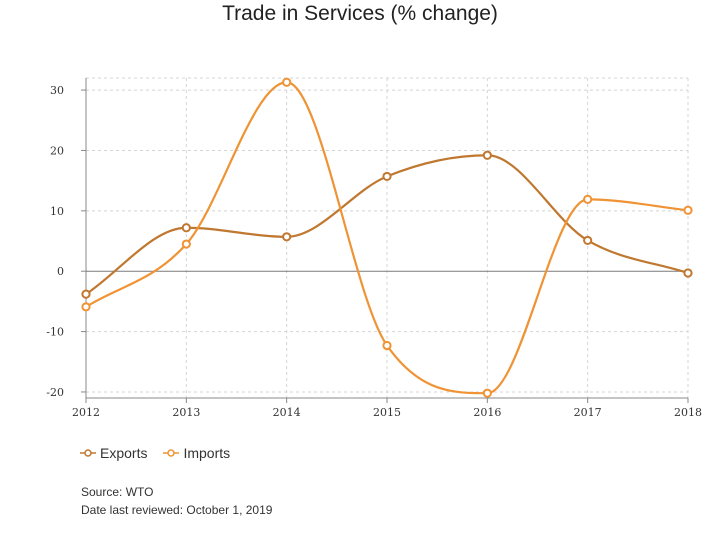 The width and height of the screenshot is (720, 538). Describe the element at coordinates (387, 176) in the screenshot. I see `data-point-exports-2015` at that location.